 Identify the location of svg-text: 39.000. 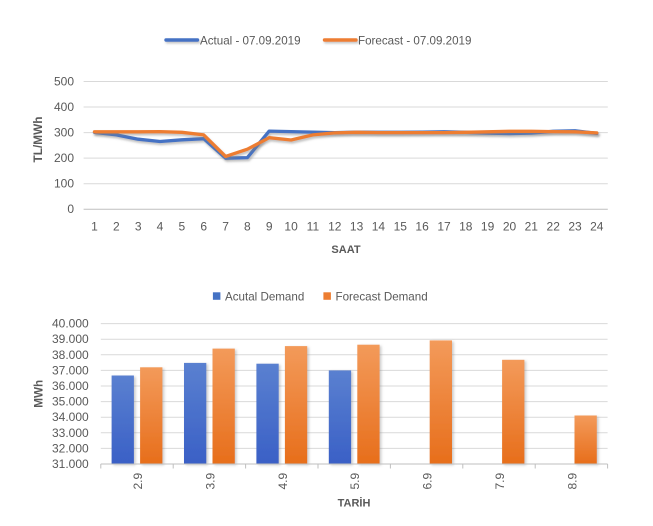
(70, 339).